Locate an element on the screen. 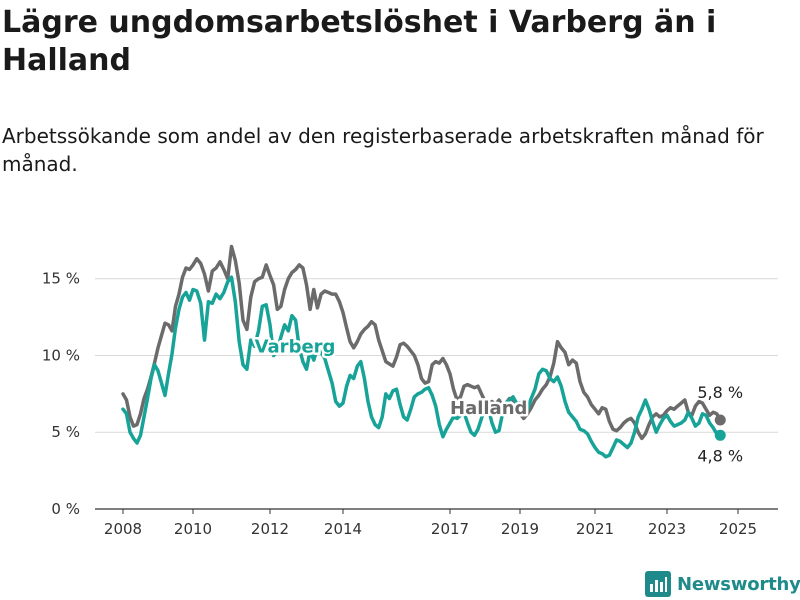 This screenshot has height=600, width=800. end-label-halo: 5,8 % is located at coordinates (720, 392).